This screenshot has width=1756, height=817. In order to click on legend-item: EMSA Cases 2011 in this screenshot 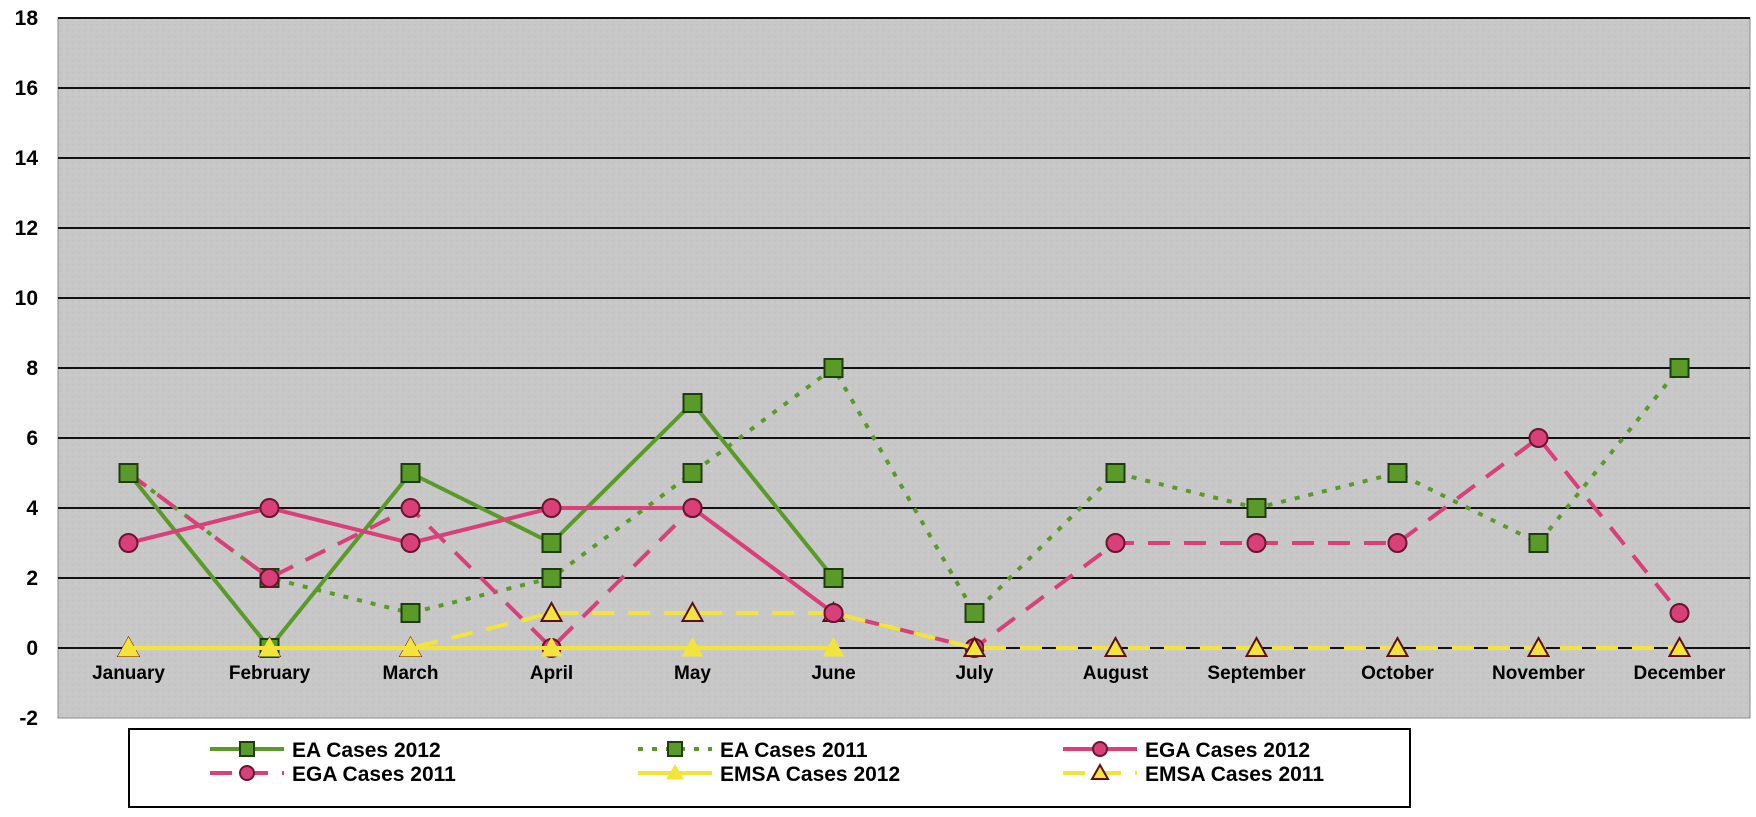, I will do `click(1193, 774)`.